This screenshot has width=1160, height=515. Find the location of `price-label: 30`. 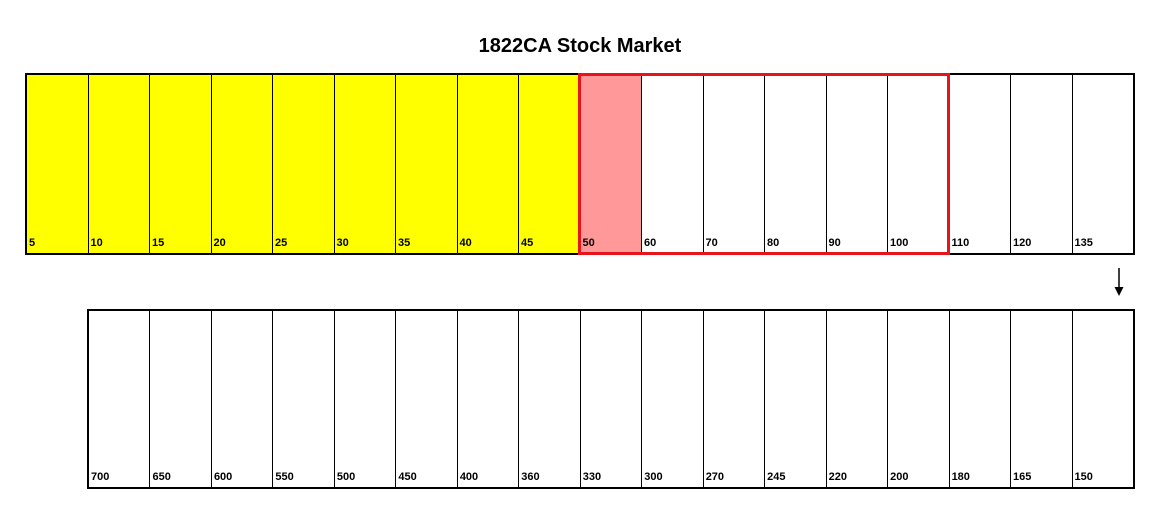

price-label: 30 is located at coordinates (342, 243).